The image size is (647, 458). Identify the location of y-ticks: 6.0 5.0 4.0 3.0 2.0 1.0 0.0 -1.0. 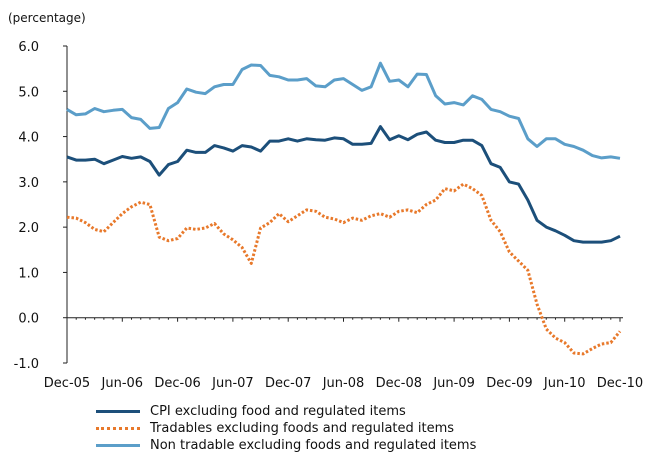
(40, 206).